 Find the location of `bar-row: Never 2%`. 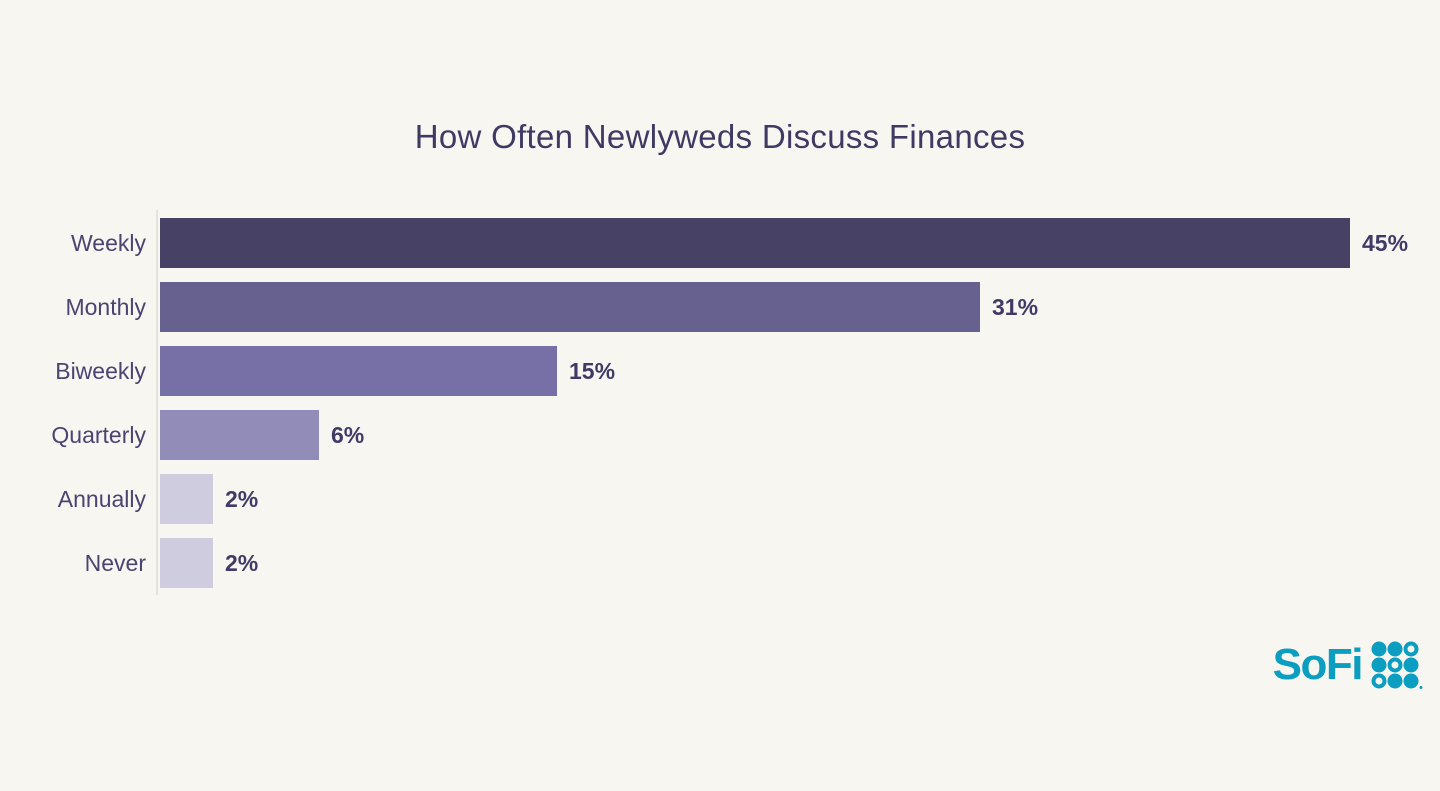

bar-row: Never 2% is located at coordinates (720, 563).